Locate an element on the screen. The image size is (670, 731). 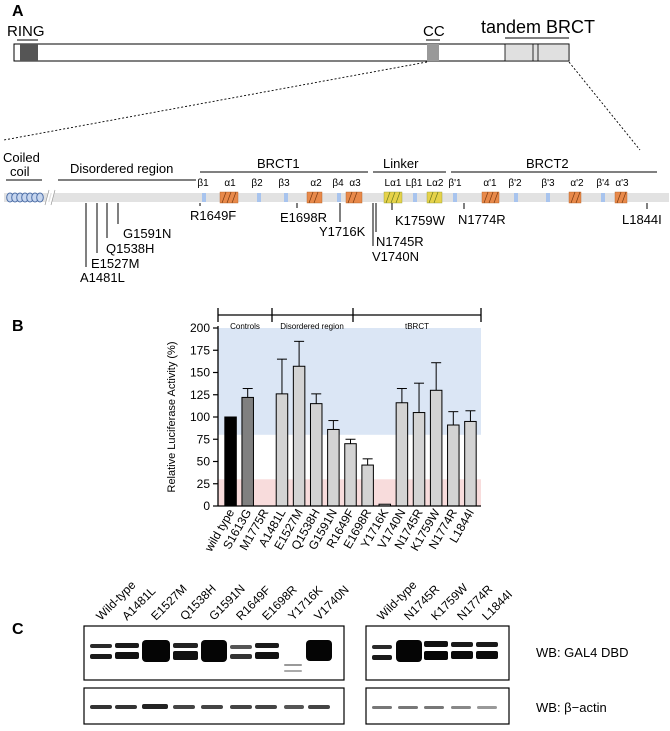
group-controls: Controls is located at coordinates (245, 326).